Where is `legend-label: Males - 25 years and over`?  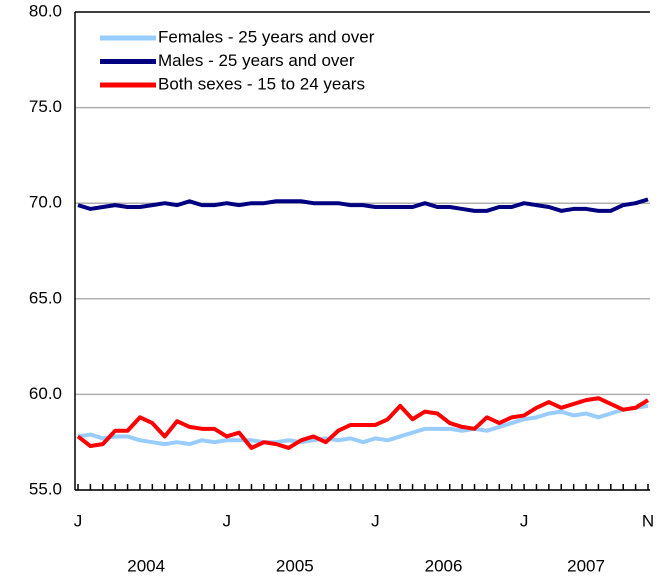
legend-label: Males - 25 years and over is located at coordinates (256, 60).